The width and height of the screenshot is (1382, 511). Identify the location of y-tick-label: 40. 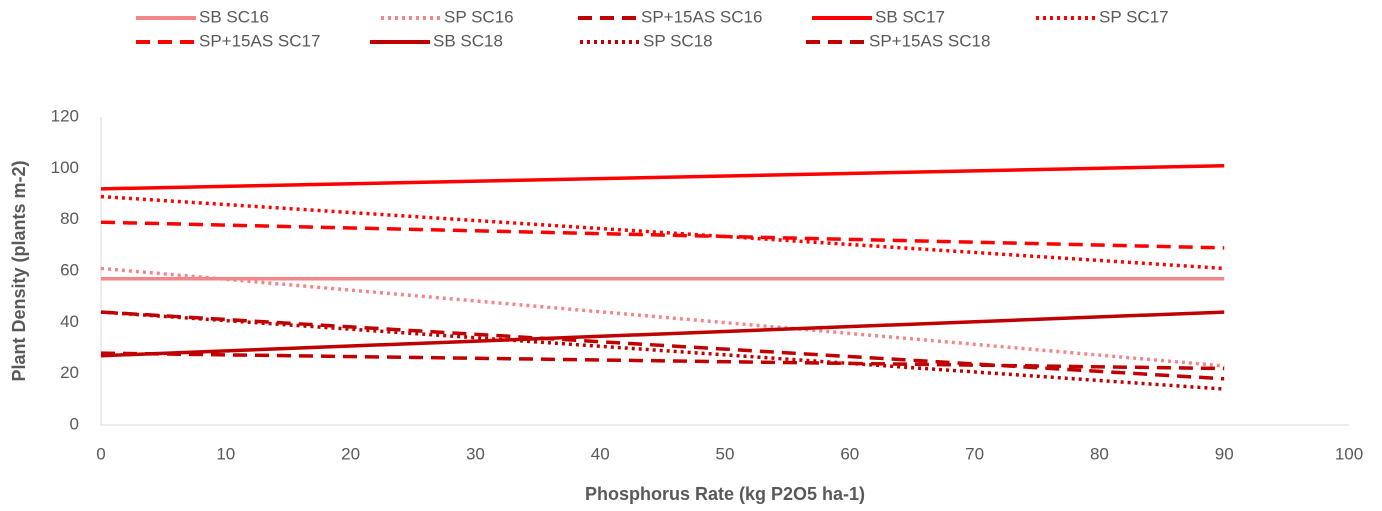
(69, 321).